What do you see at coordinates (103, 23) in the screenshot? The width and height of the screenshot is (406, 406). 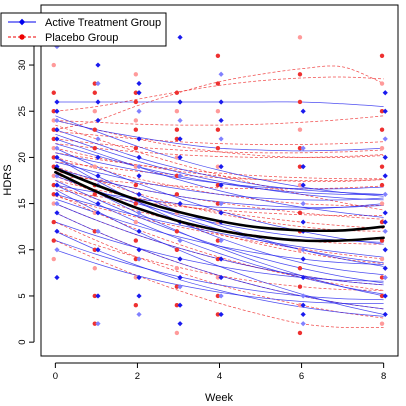 I see `legend-label-active: Active Treatment Group` at bounding box center [103, 23].